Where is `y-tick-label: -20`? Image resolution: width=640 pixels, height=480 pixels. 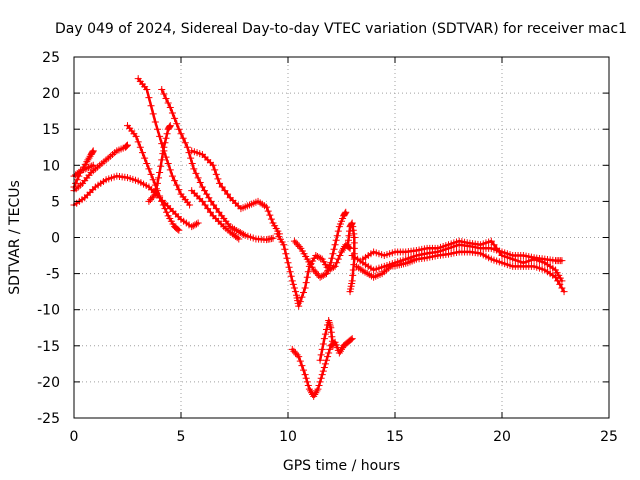
y-tick-label: -20 is located at coordinates (48, 383).